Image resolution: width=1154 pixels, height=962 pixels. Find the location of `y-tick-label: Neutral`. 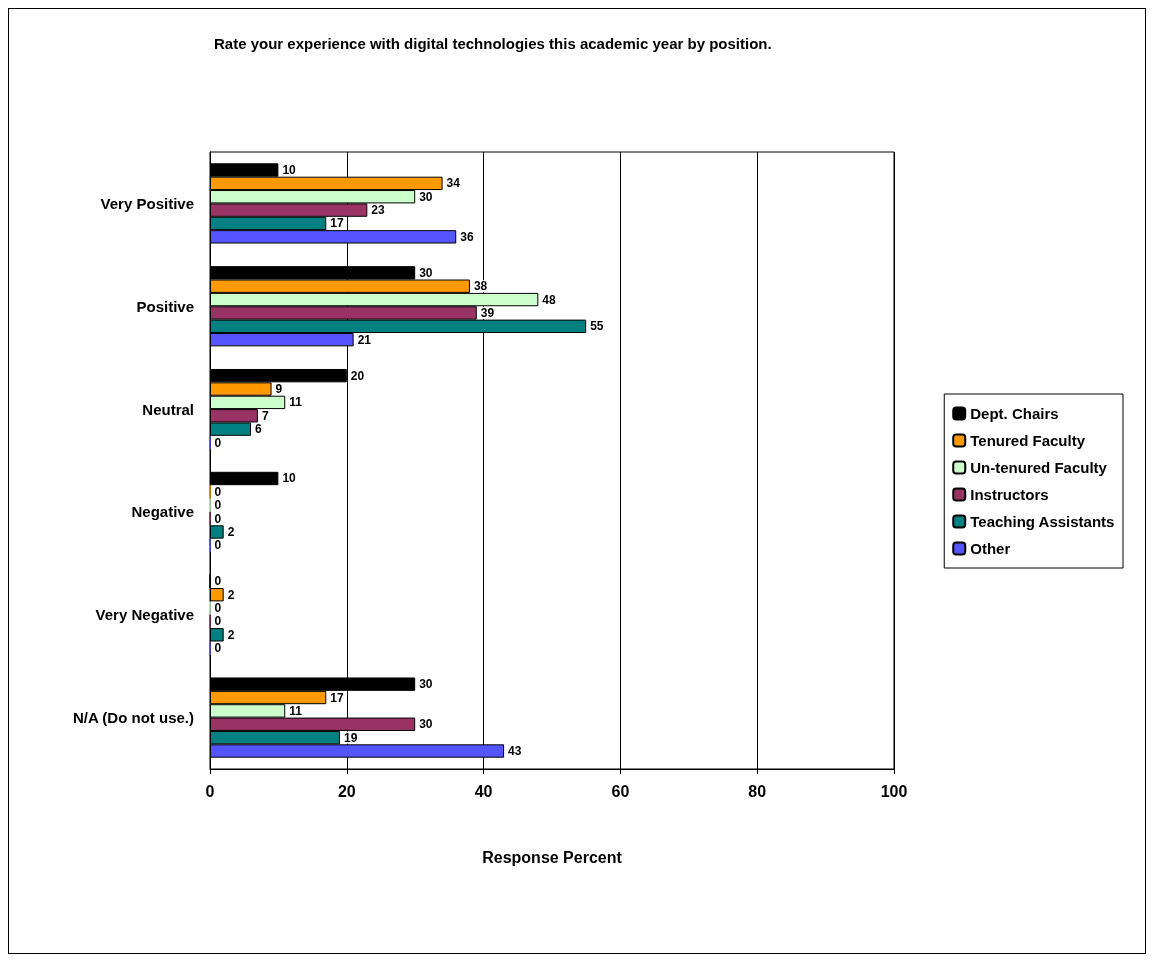

y-tick-label: Neutral is located at coordinates (168, 409).